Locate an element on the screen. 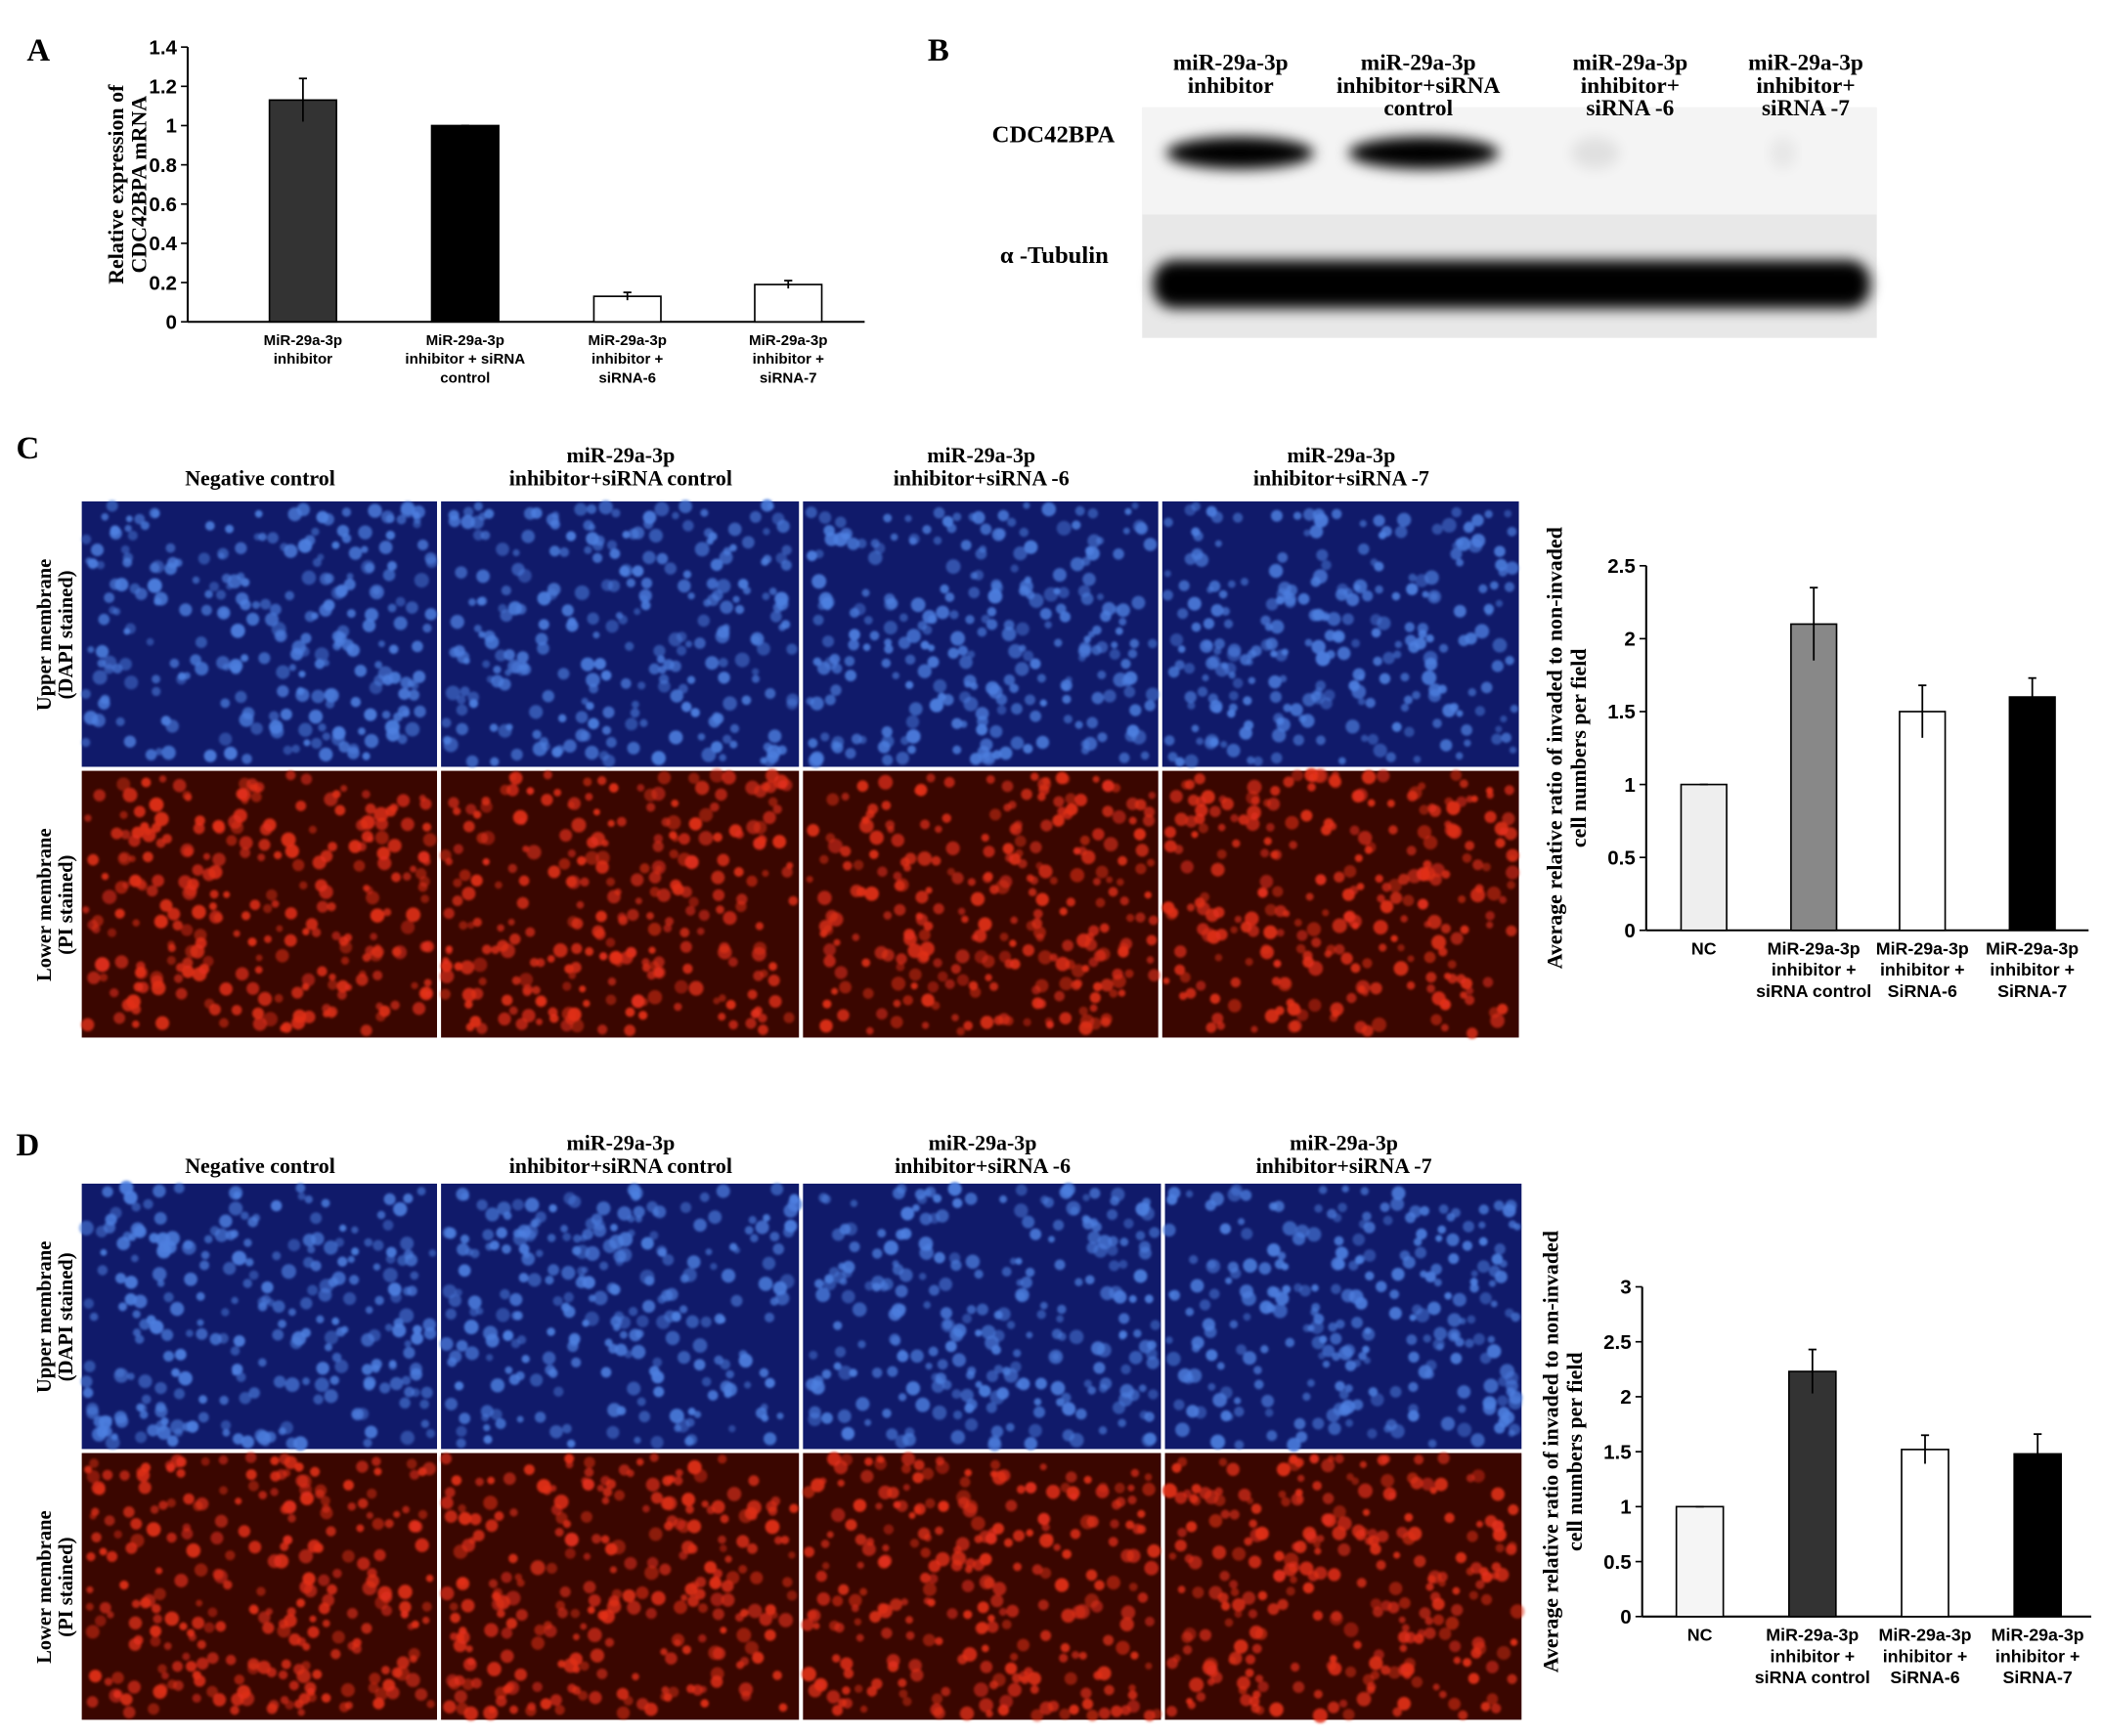  error-bar is located at coordinates (302, 99).